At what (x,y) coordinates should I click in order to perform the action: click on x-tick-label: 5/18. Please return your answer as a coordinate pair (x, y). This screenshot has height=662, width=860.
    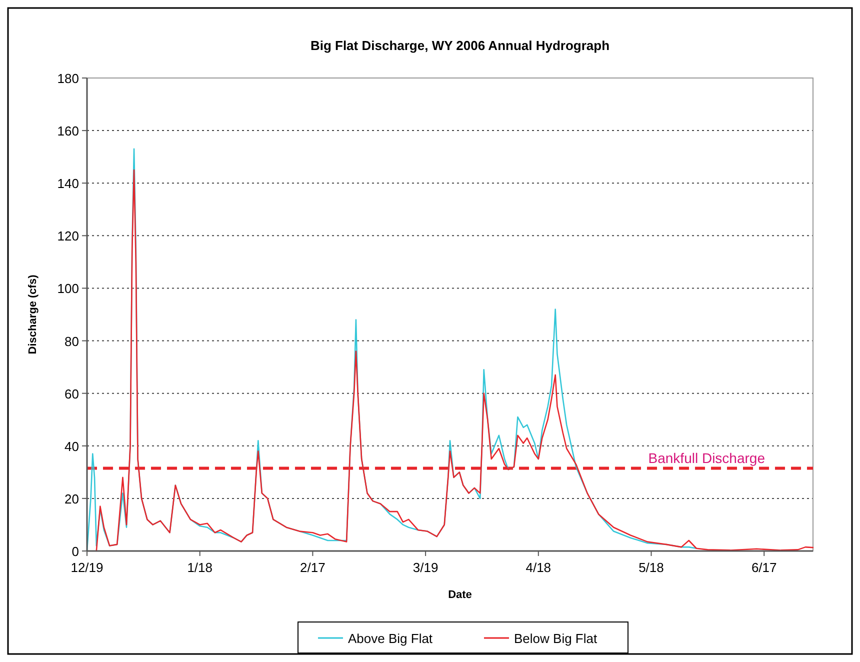
    Looking at the image, I should click on (651, 567).